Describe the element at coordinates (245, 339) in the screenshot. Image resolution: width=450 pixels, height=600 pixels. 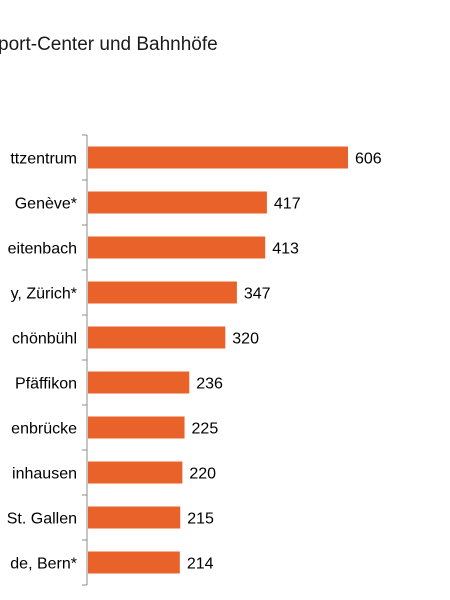
I see `value-label: 320` at that location.